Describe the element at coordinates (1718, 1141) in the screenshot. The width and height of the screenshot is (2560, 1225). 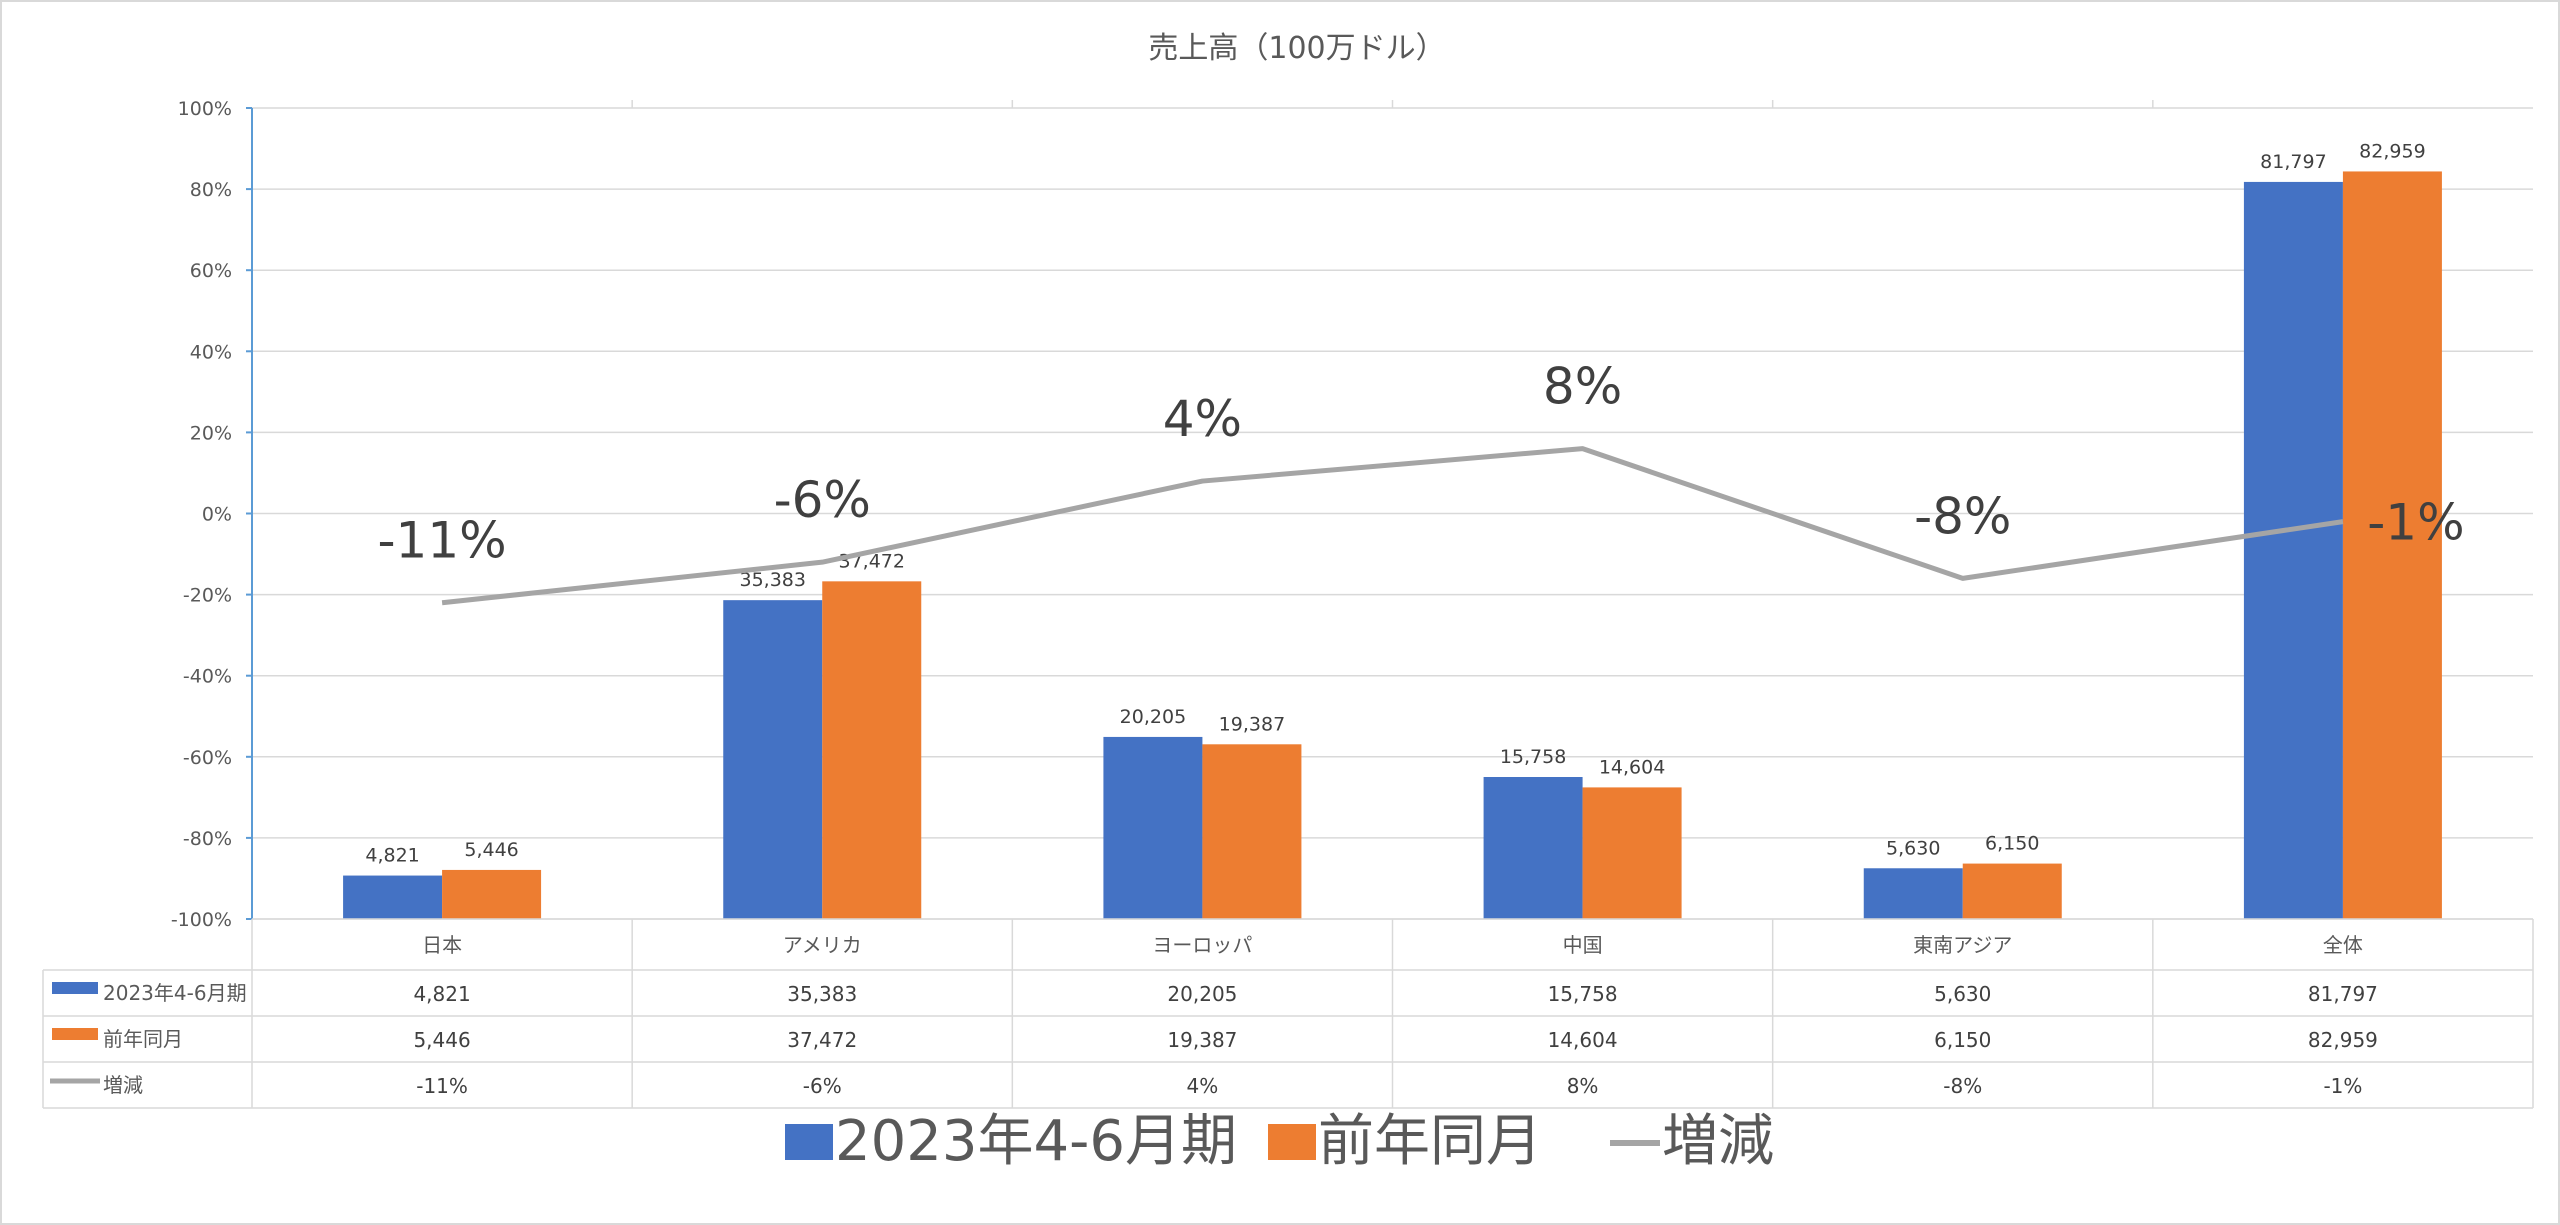
I see `legend-label: 増減` at that location.